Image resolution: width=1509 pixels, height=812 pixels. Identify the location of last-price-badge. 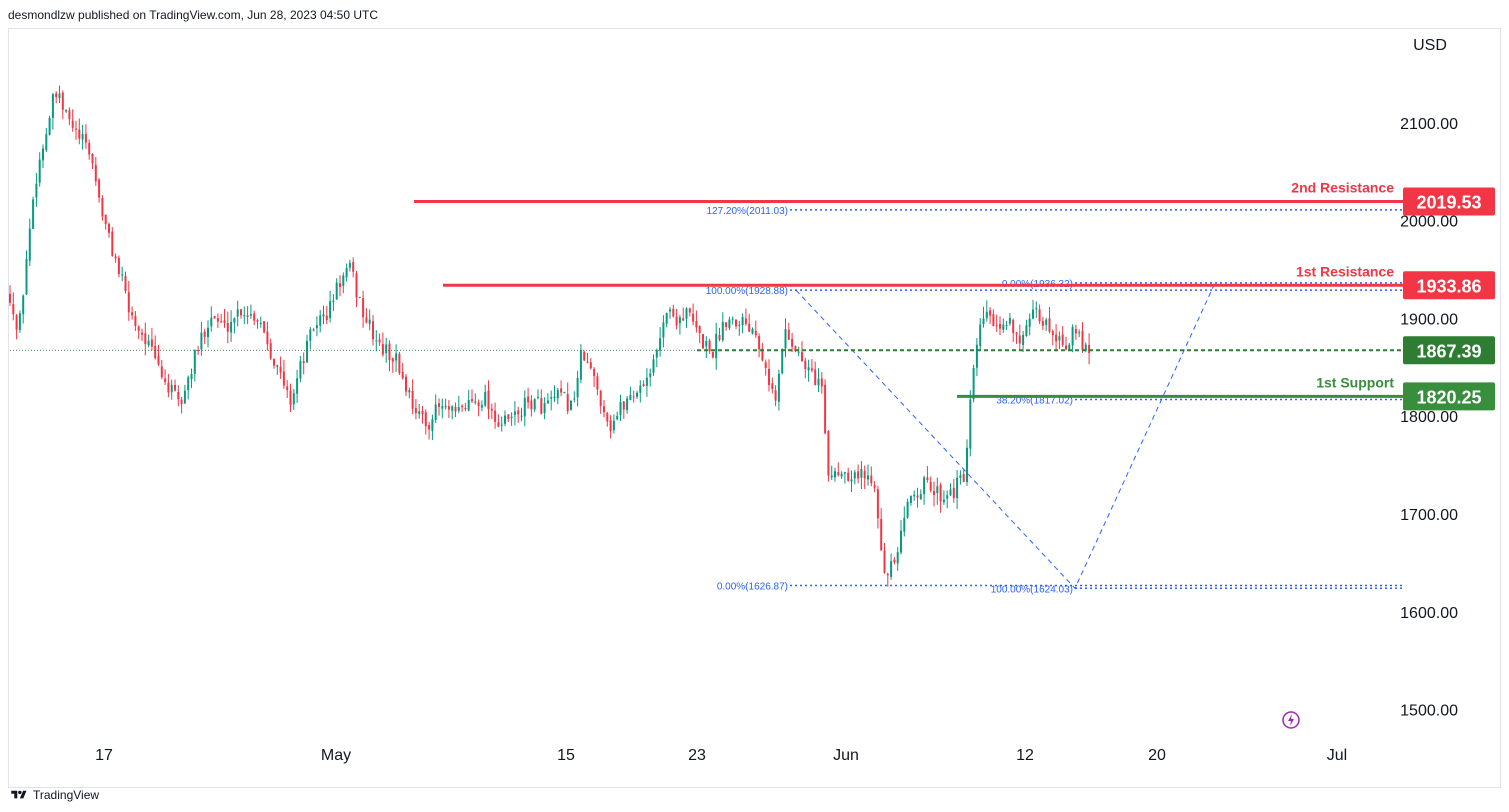
(1449, 350).